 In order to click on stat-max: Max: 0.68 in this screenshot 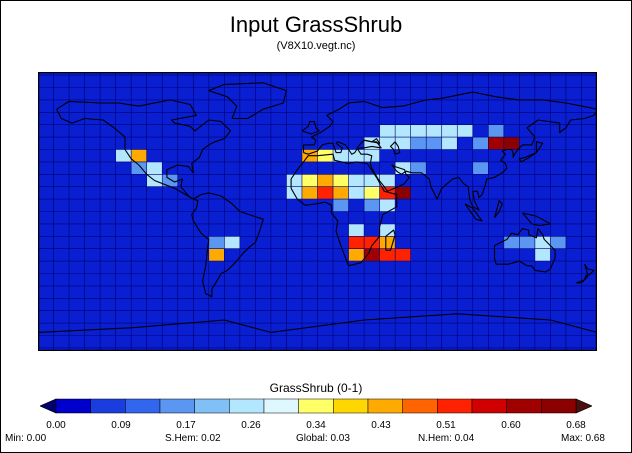, I will do `click(583, 438)`.